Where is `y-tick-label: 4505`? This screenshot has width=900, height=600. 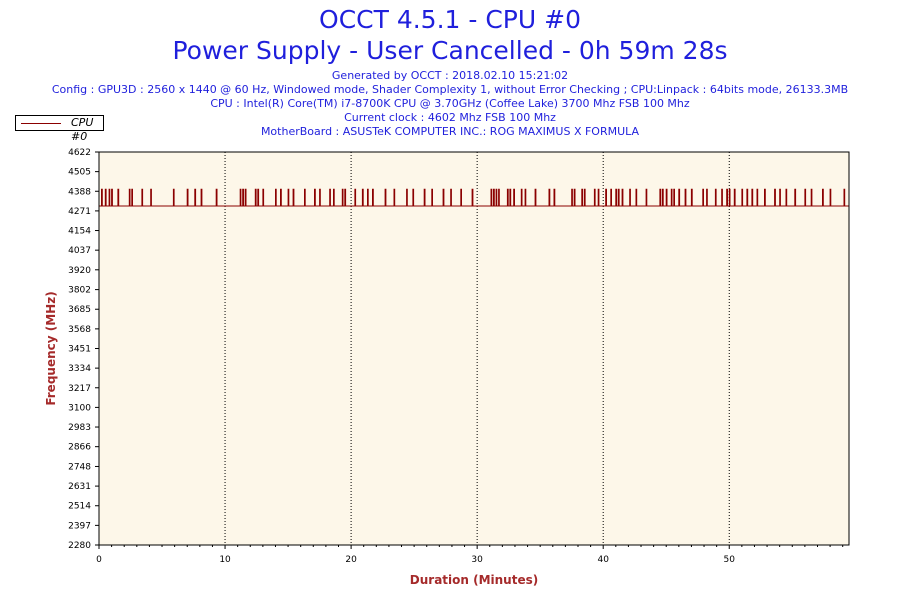
y-tick-label: 4505 is located at coordinates (79, 173).